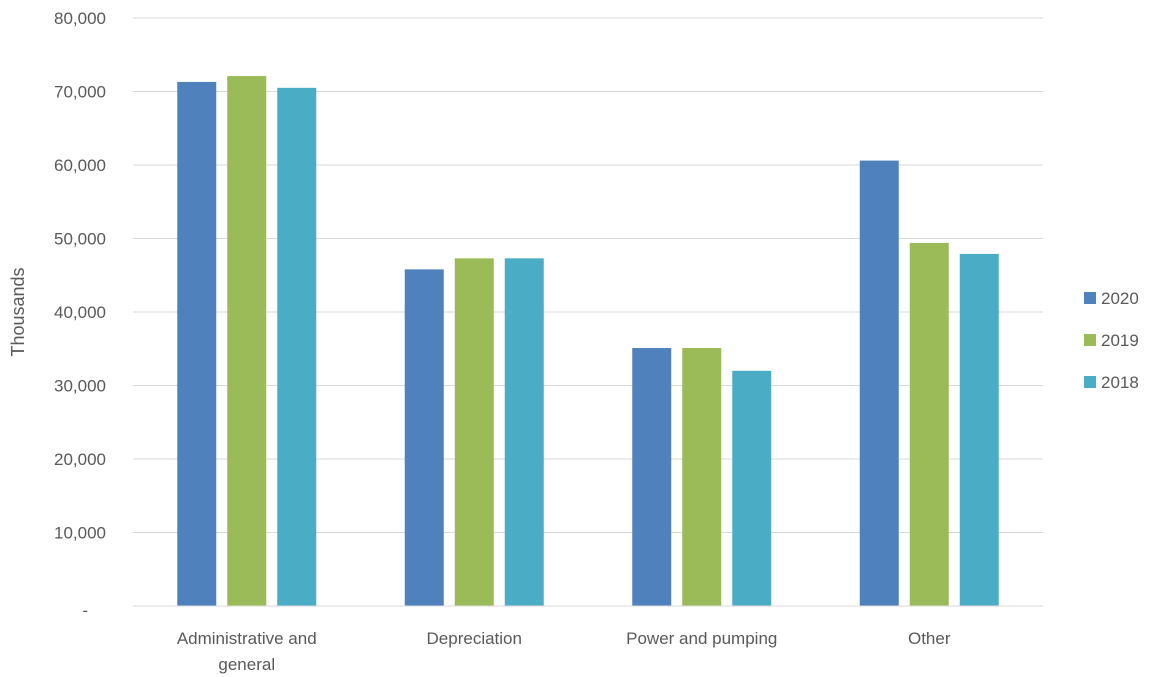 The height and width of the screenshot is (677, 1153). I want to click on legend-label: 2018, so click(1120, 382).